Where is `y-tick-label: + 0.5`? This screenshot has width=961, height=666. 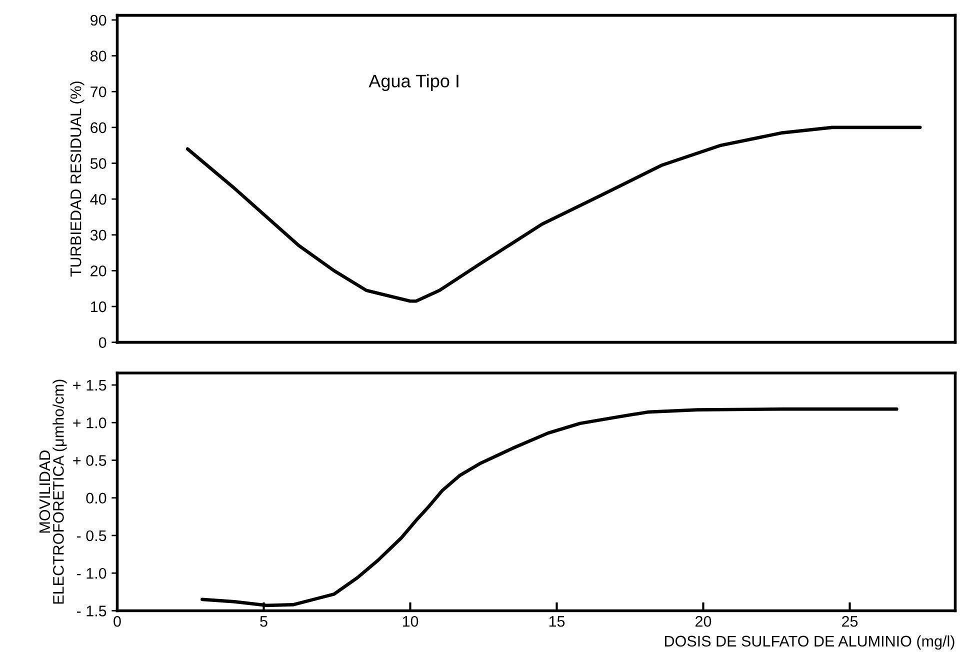
y-tick-label: + 0.5 is located at coordinates (89, 460).